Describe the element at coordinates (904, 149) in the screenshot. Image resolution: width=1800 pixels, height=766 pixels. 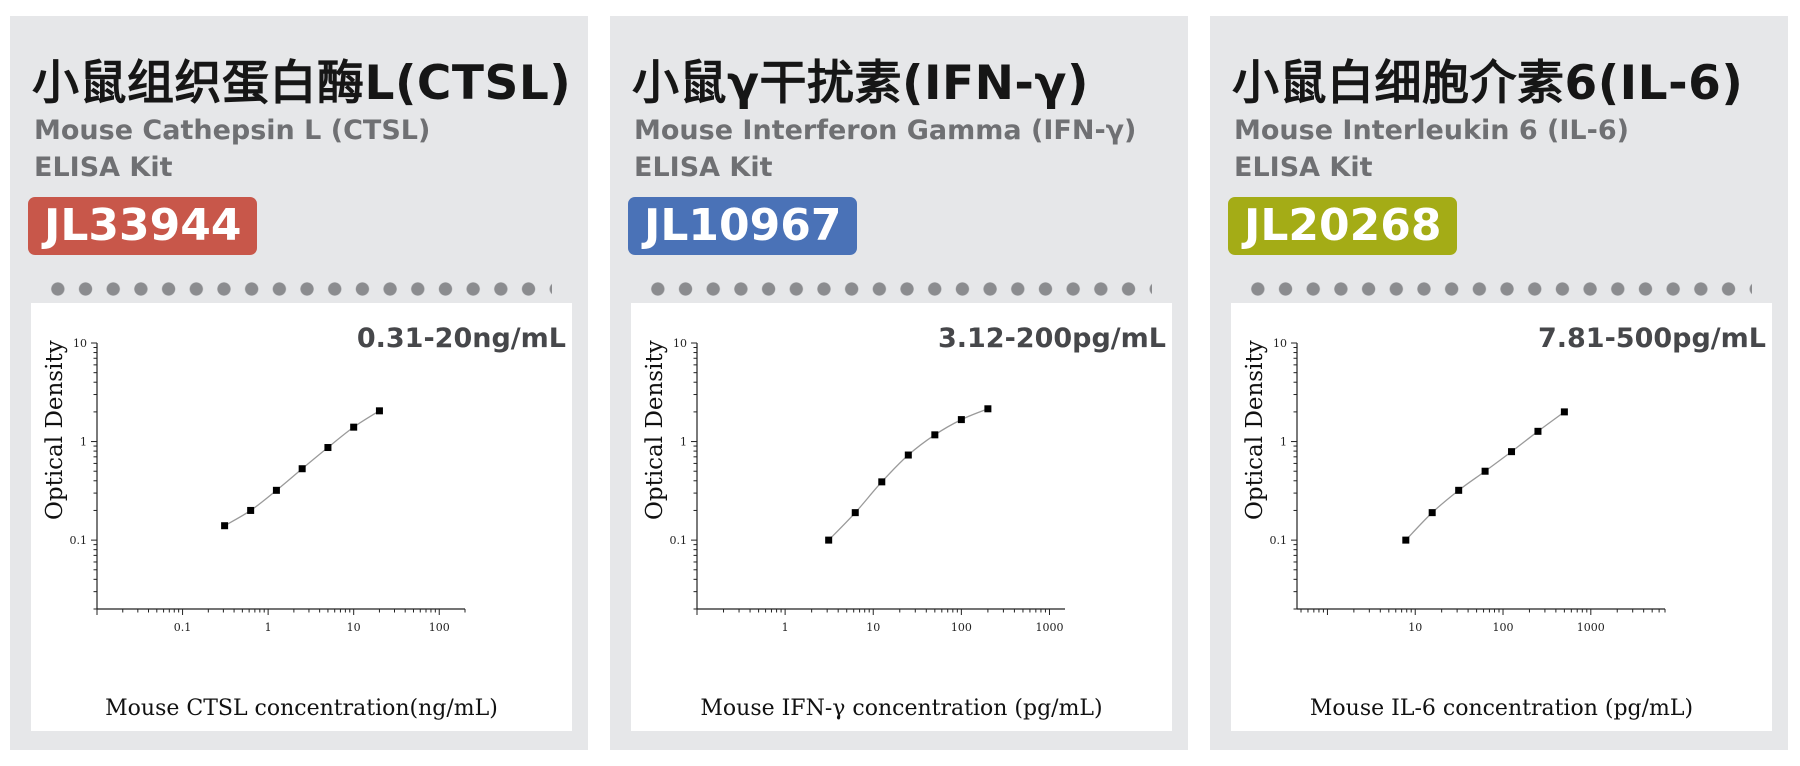
I see `product-subtitle: Mouse Interferon Gamma (IFN-γ) ELISA Kit` at that location.